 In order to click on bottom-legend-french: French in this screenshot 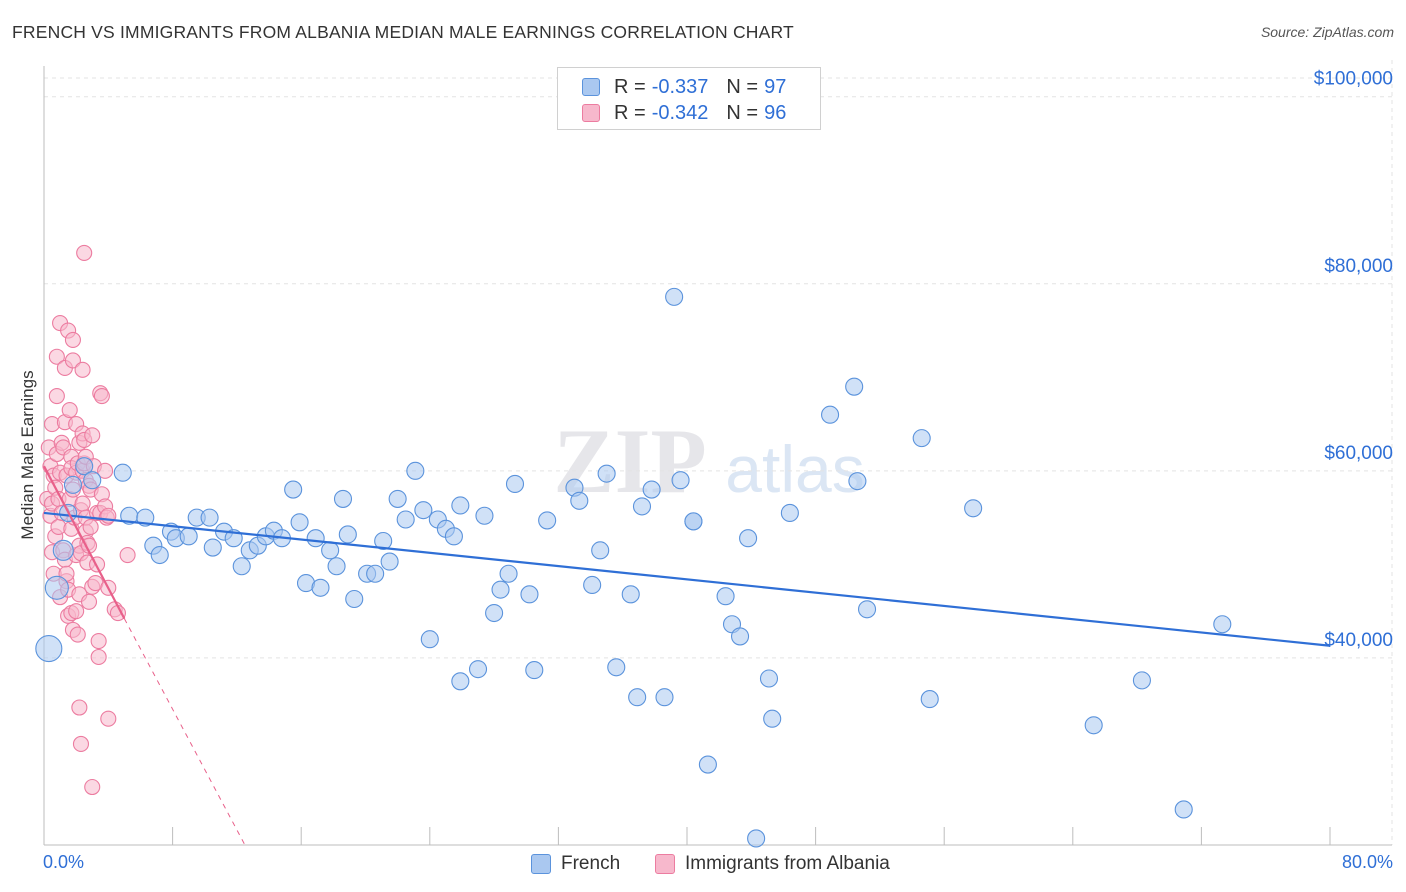, I will do `click(575, 864)`.